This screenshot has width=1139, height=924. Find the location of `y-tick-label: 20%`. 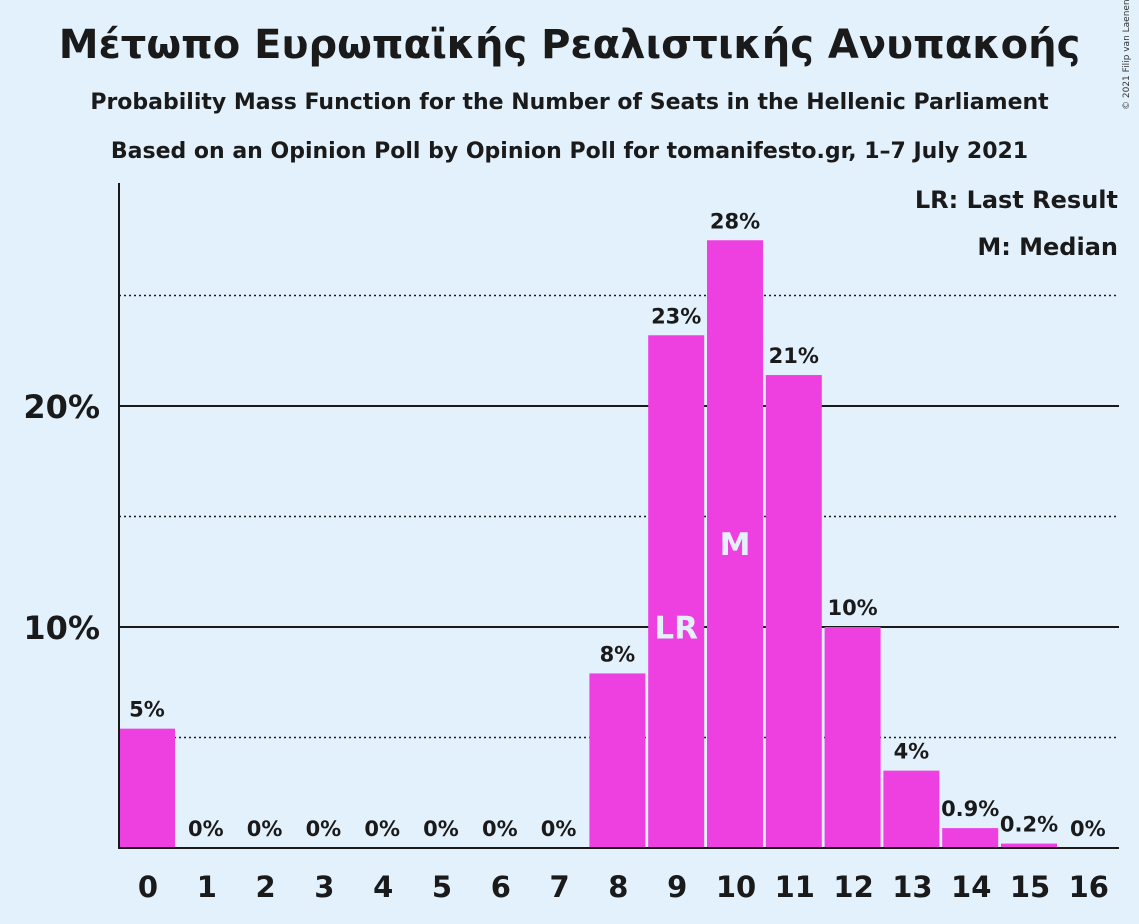

y-tick-label: 20% is located at coordinates (61, 407).